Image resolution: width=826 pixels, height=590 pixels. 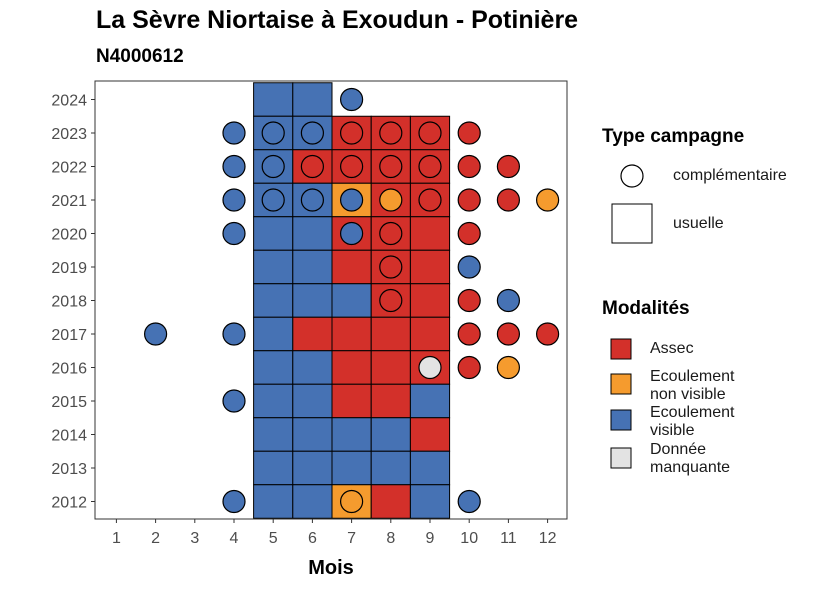 What do you see at coordinates (469, 200) in the screenshot?
I see `point-2021-10-assec` at bounding box center [469, 200].